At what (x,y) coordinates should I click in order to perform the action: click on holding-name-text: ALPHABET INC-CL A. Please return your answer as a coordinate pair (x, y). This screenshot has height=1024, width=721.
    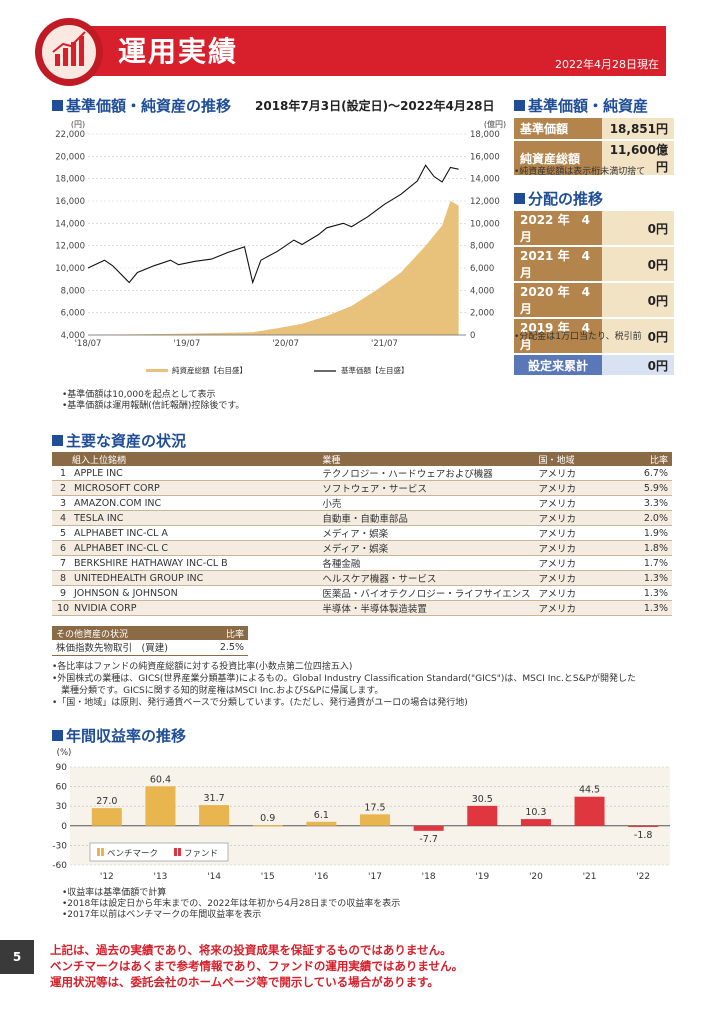
    Looking at the image, I should click on (121, 533).